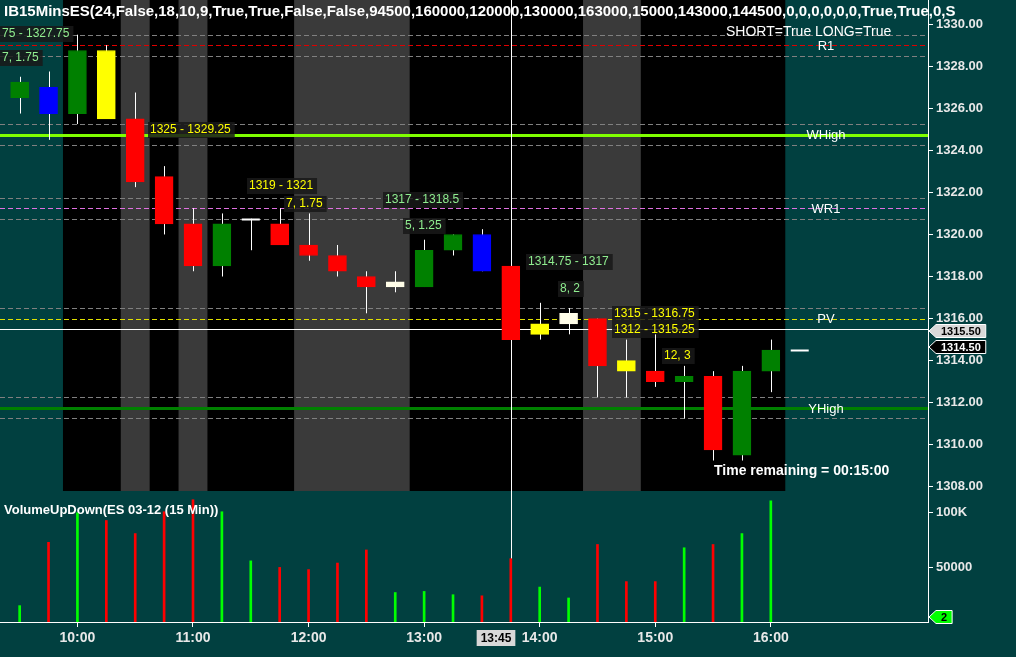 This screenshot has height=657, width=1016. I want to click on annotation: 8, 2, so click(570, 288).